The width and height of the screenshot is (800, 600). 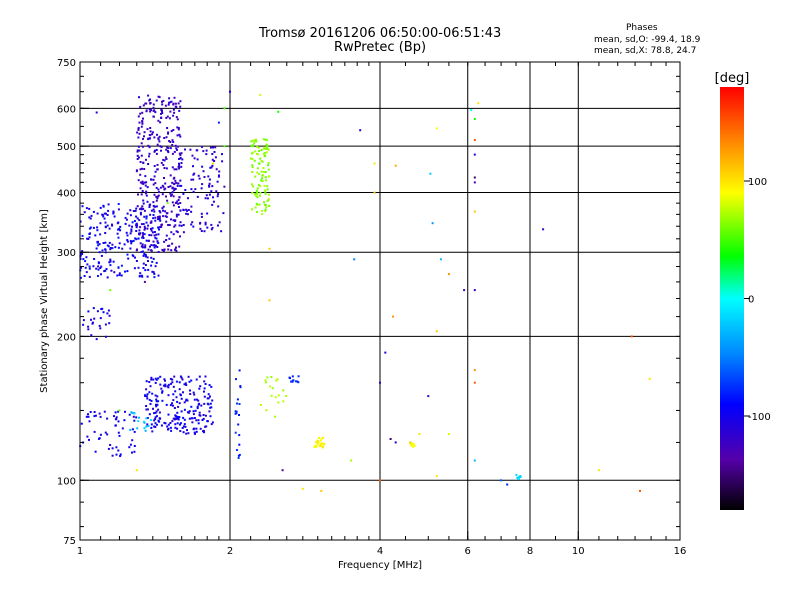 What do you see at coordinates (757, 300) in the screenshot?
I see `colorbar-ticks: 100 0 -100` at bounding box center [757, 300].